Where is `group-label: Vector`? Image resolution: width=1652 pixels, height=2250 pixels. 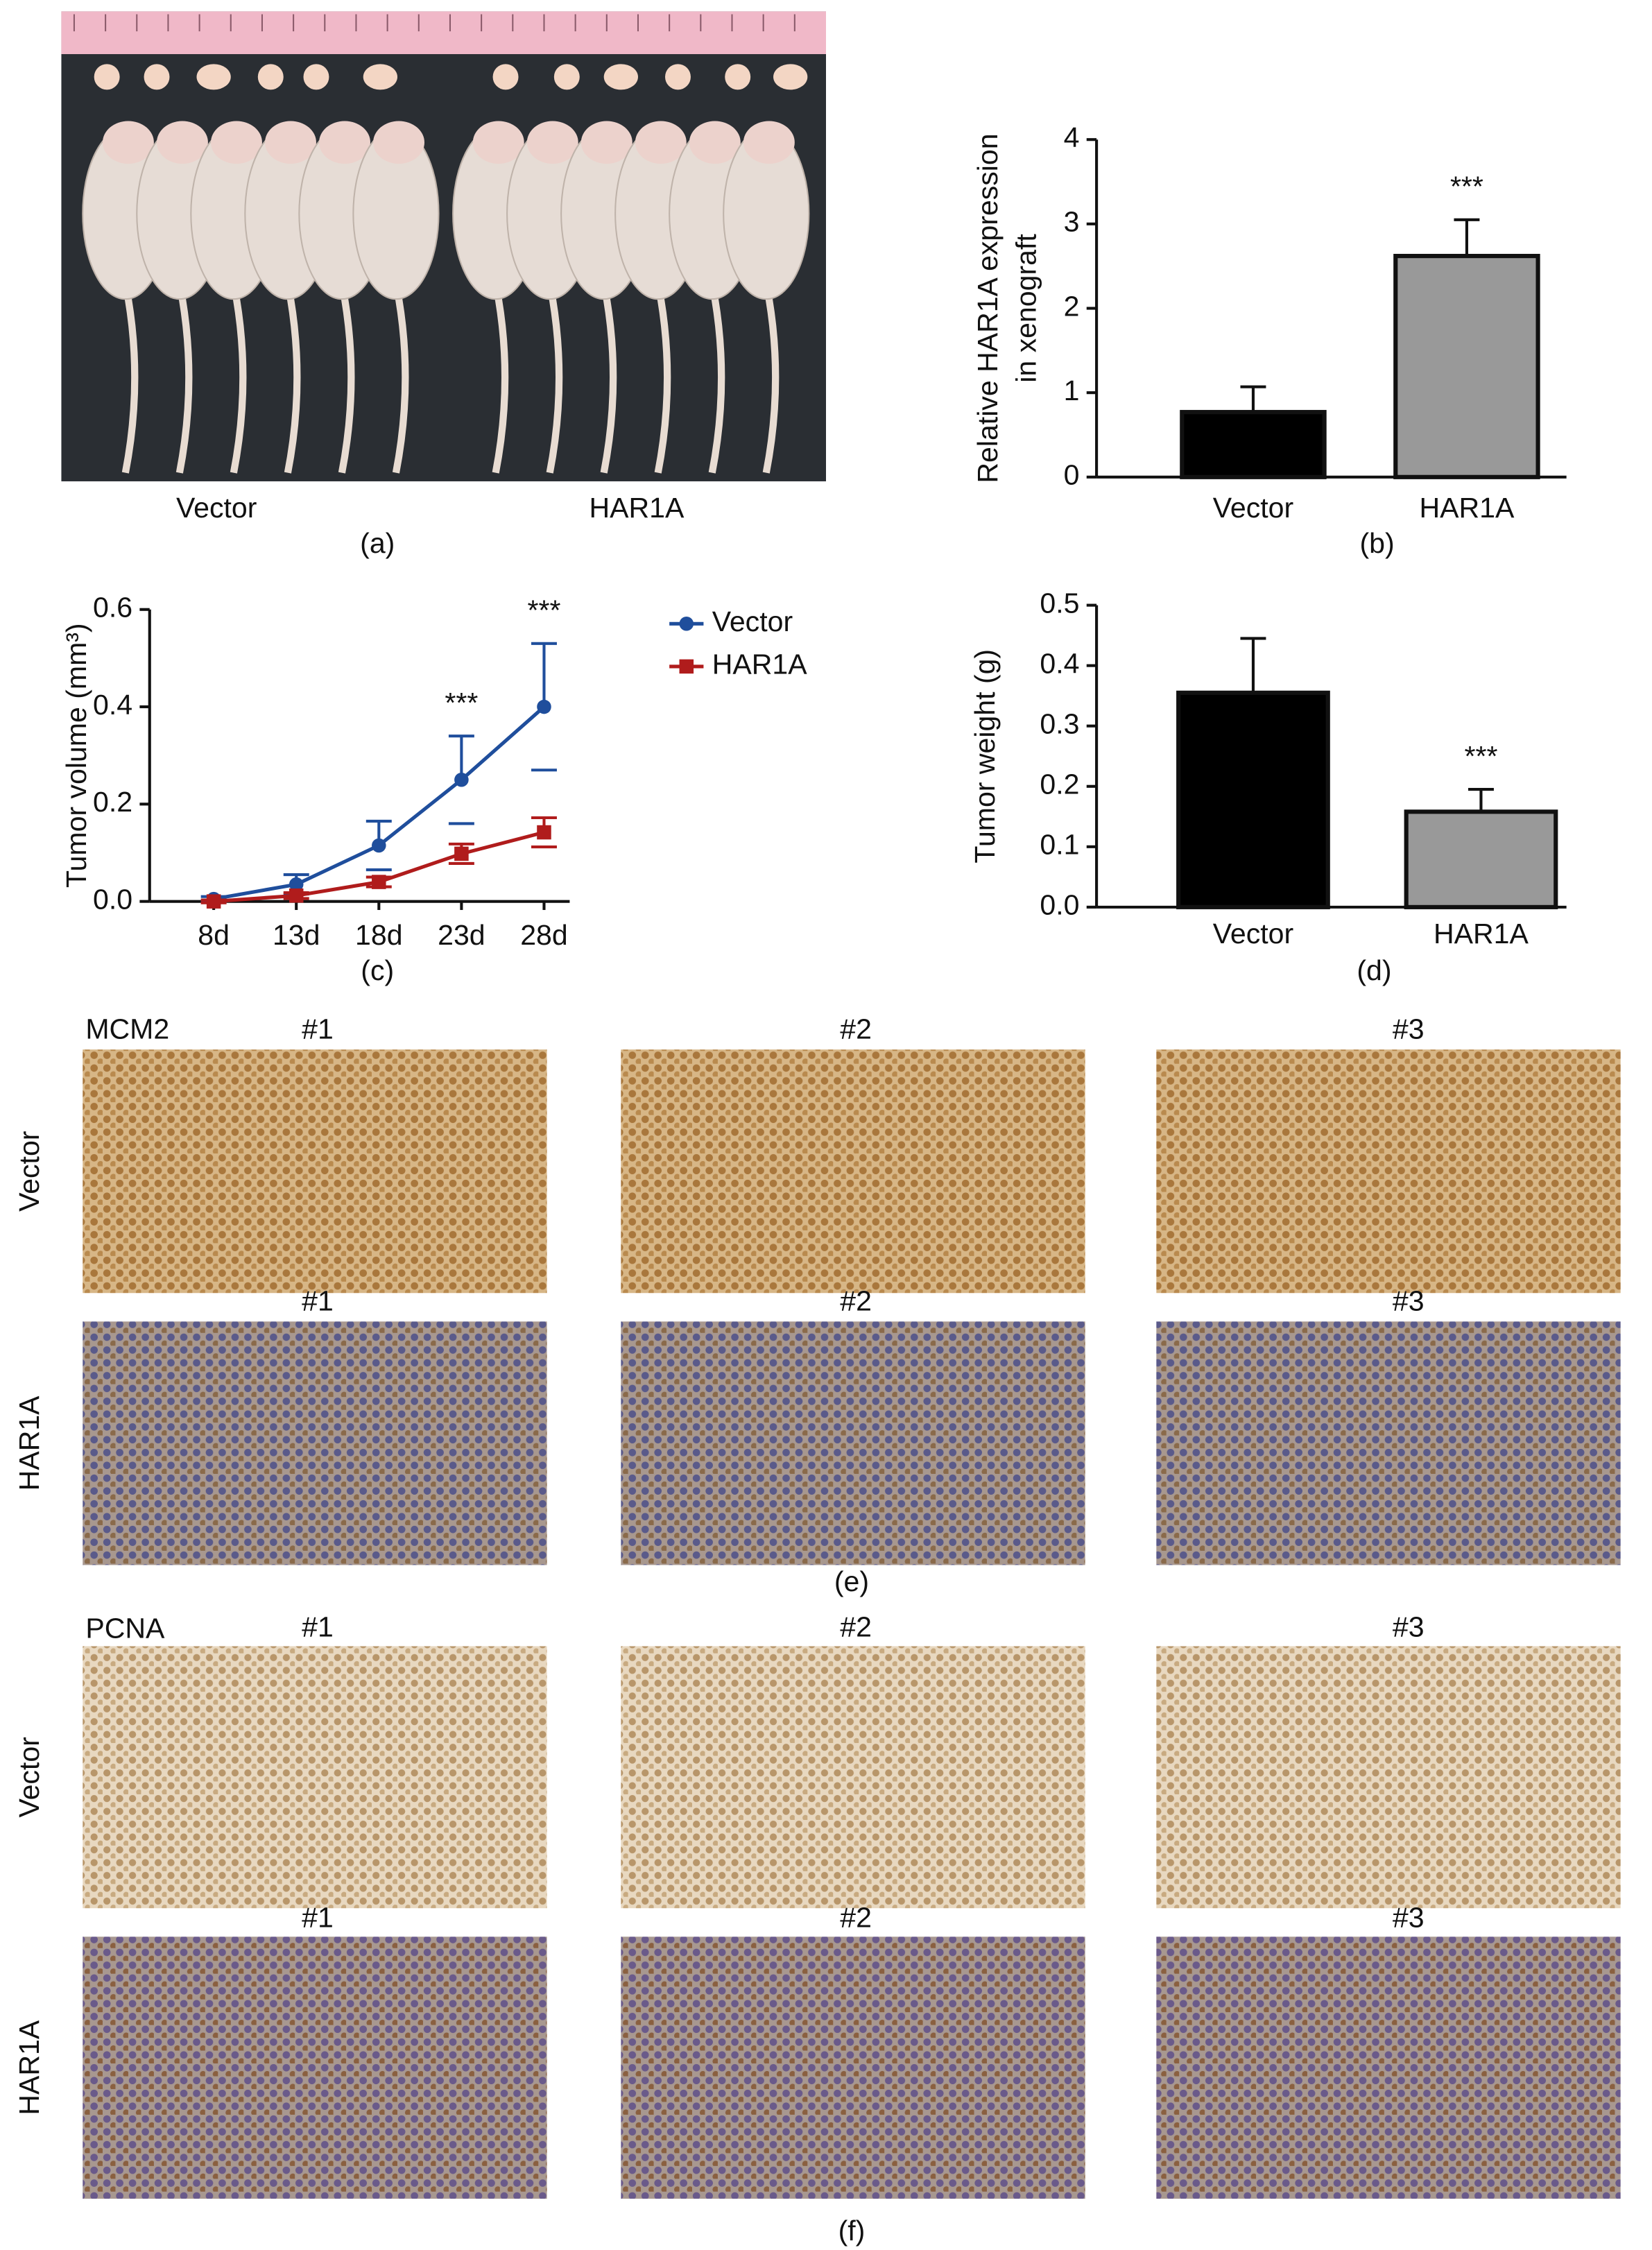
group-label: Vector is located at coordinates (216, 508).